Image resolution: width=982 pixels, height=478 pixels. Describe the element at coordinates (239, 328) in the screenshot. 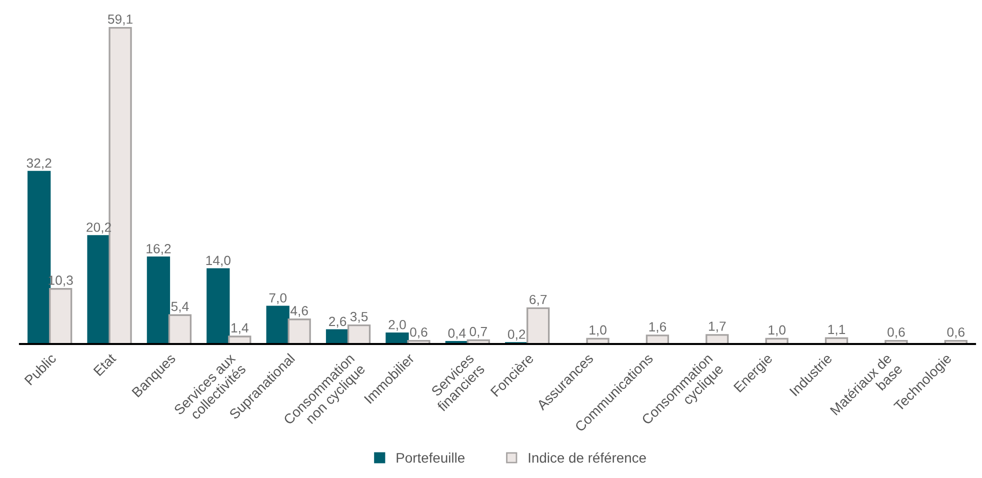

I see `data-label: 1,4` at that location.